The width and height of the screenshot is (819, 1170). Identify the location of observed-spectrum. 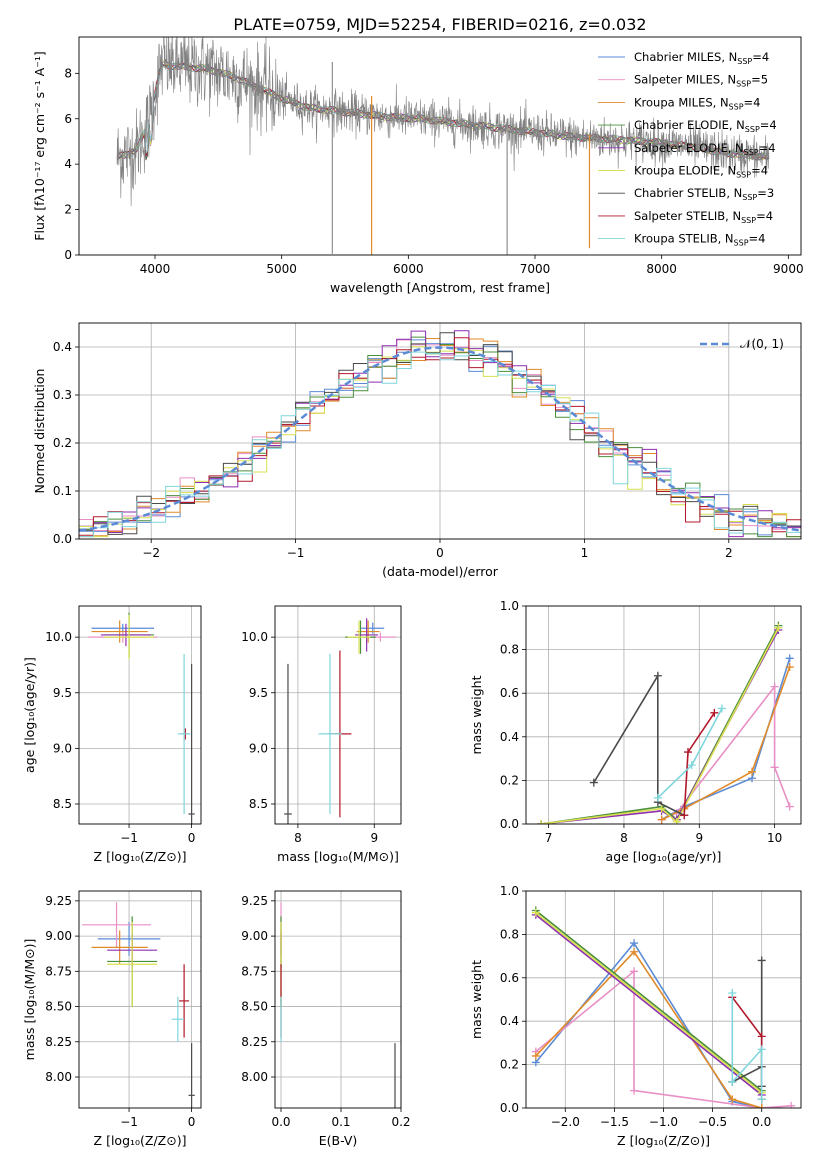
(443, 121).